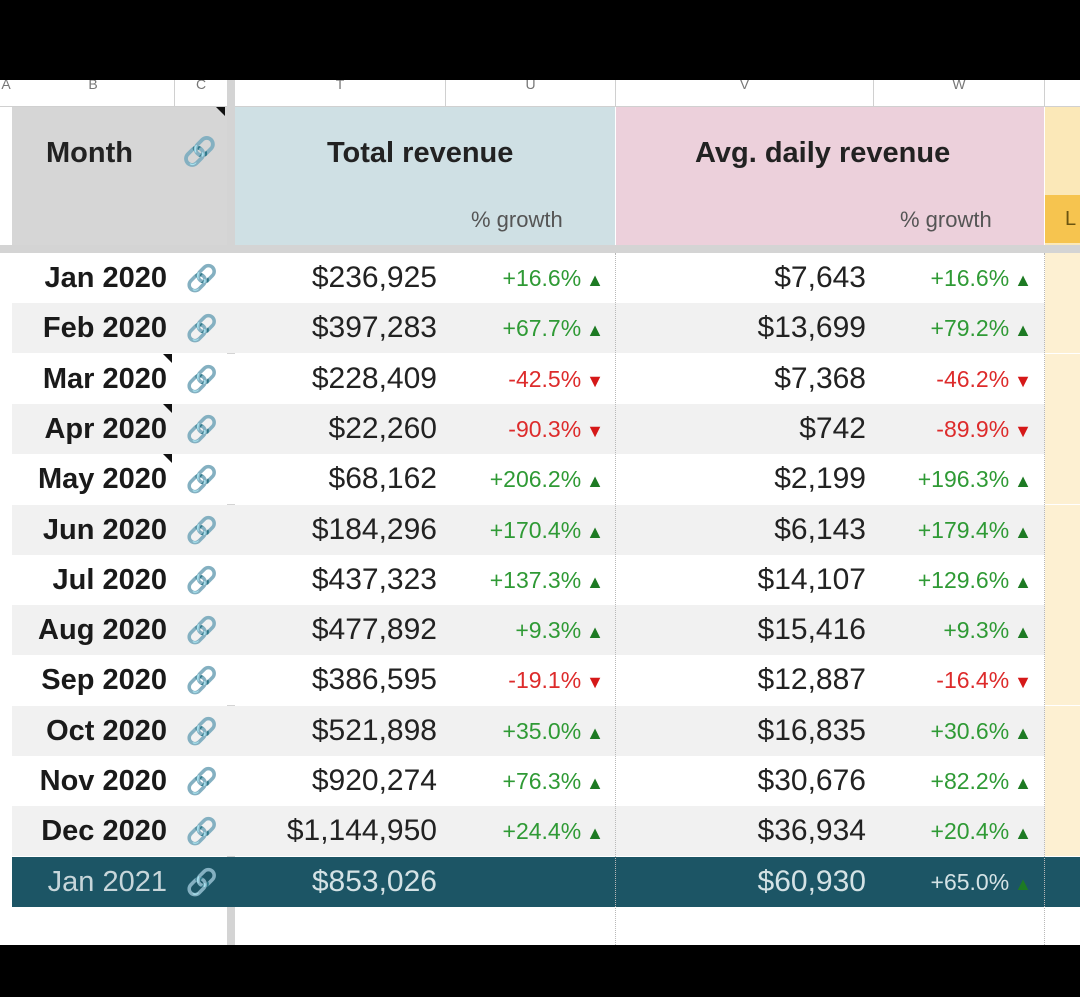 The height and width of the screenshot is (997, 1080). Describe the element at coordinates (374, 378) in the screenshot. I see `total-revenue-cell: $228,409` at that location.